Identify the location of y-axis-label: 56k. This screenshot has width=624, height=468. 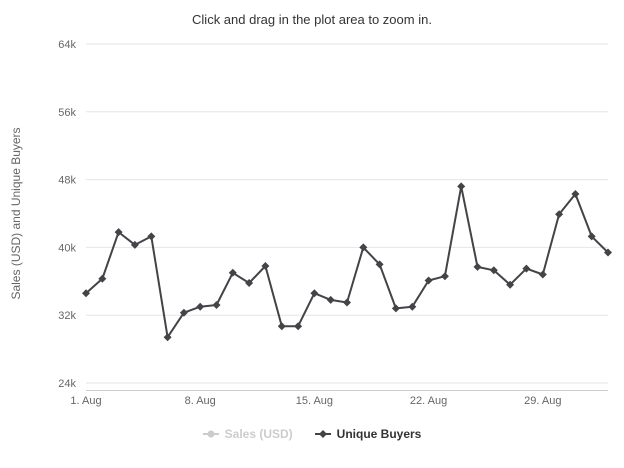
(67, 113).